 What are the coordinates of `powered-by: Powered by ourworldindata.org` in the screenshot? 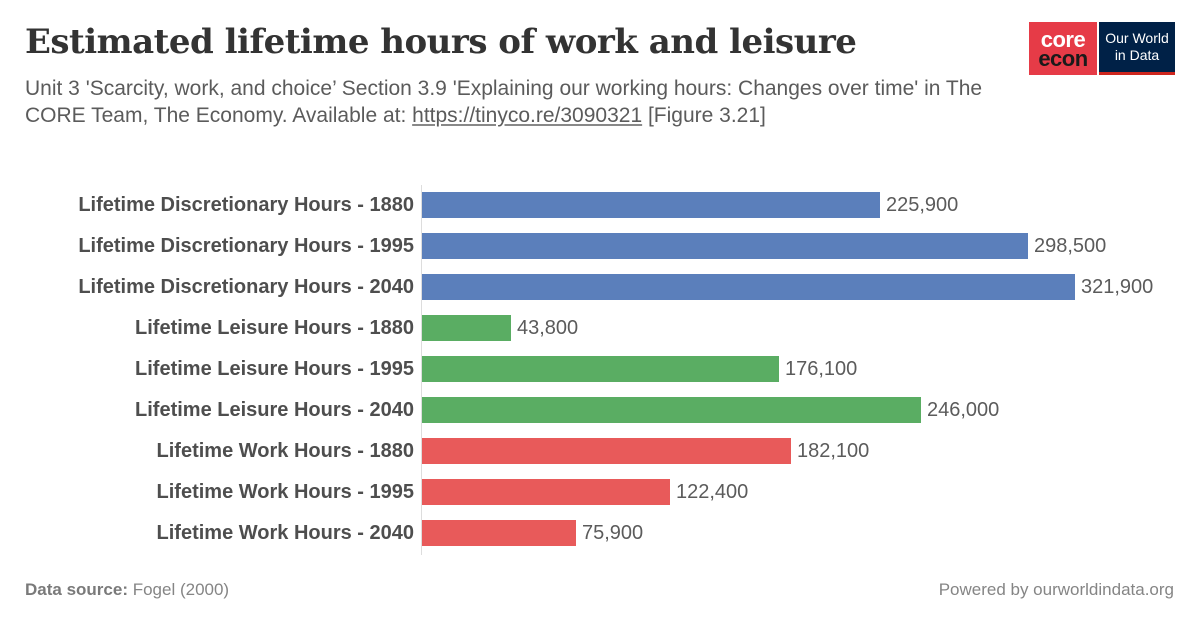 It's located at (1056, 589).